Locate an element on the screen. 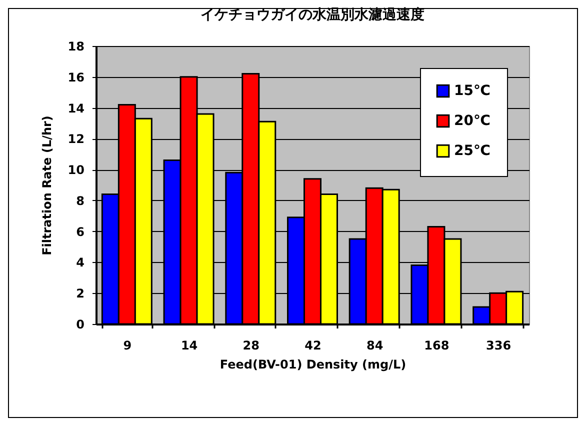 This screenshot has height=425, width=587. y-tick-label: 18 is located at coordinates (76, 47).